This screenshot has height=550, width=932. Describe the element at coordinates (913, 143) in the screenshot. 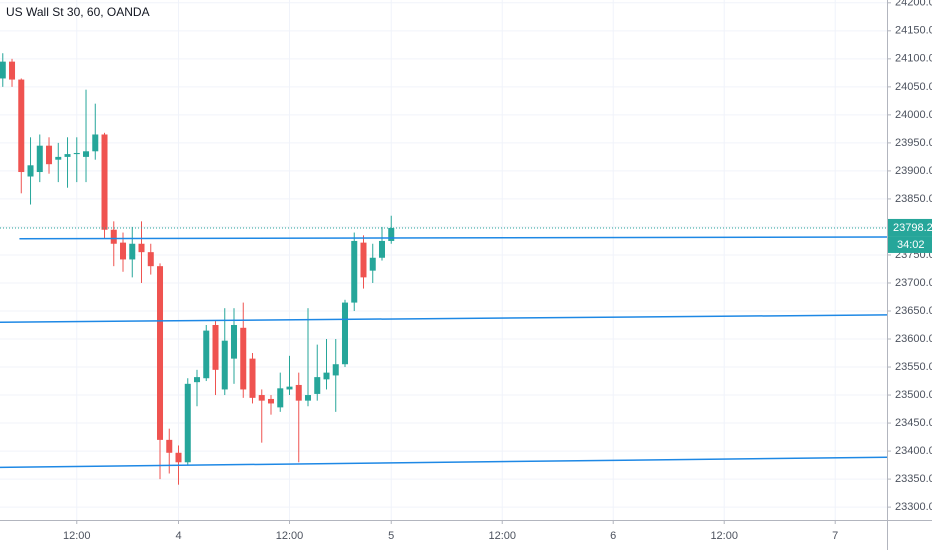

I see `y-tick-label: 23950.0` at that location.